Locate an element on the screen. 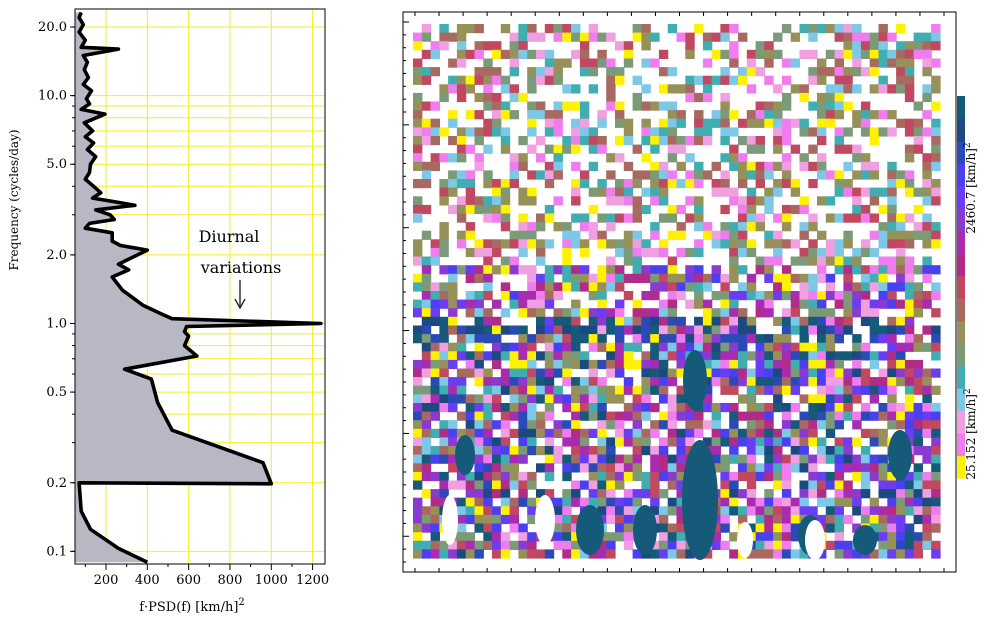 This screenshot has width=987, height=625. psd-x-axis-label-exponent: 2 is located at coordinates (241, 602).